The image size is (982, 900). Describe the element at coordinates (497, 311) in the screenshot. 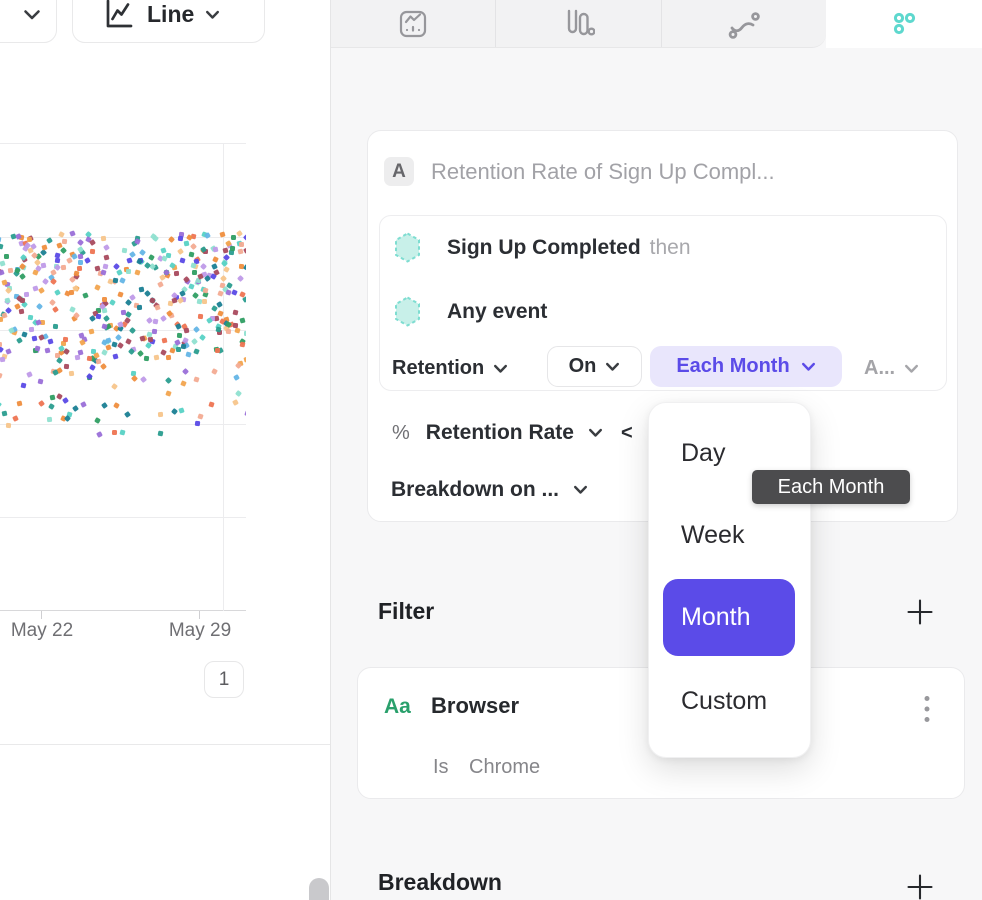

I see `event-name: Any event` at that location.